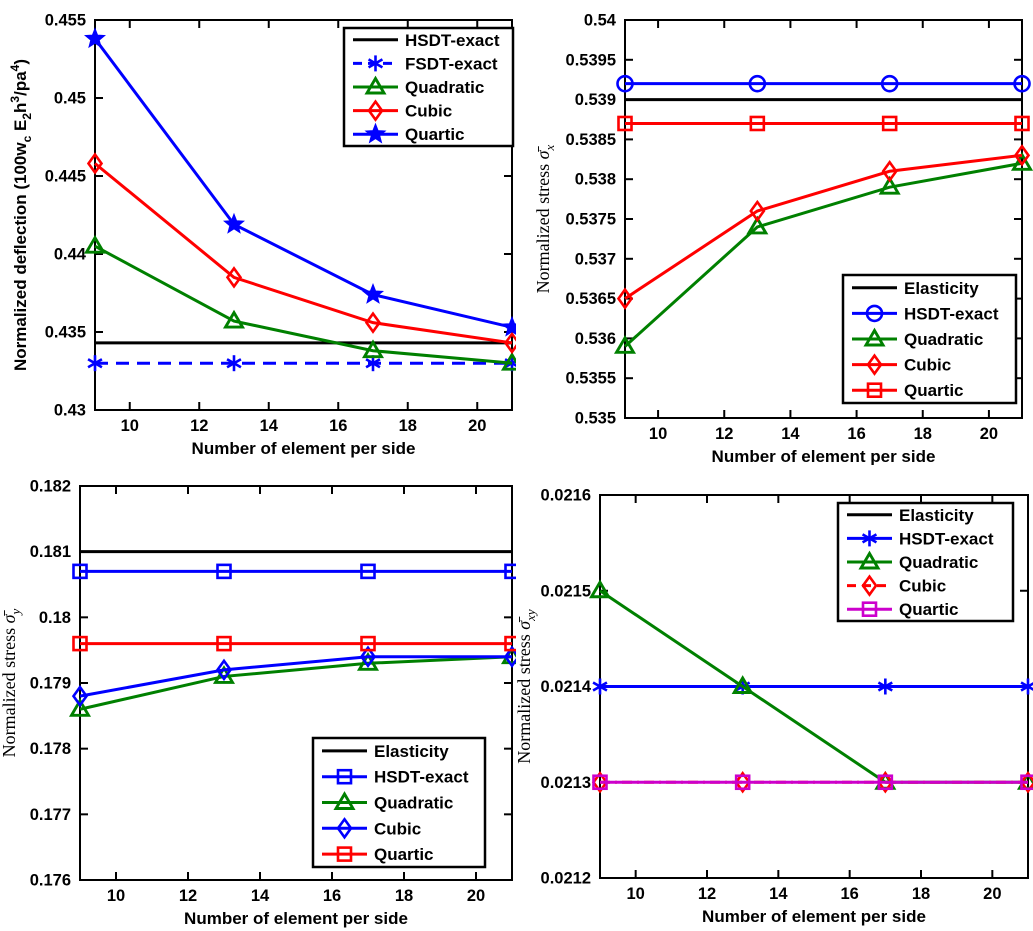 The height and width of the screenshot is (931, 1033). Describe the element at coordinates (296, 643) in the screenshot. I see `series-quartic` at that location.